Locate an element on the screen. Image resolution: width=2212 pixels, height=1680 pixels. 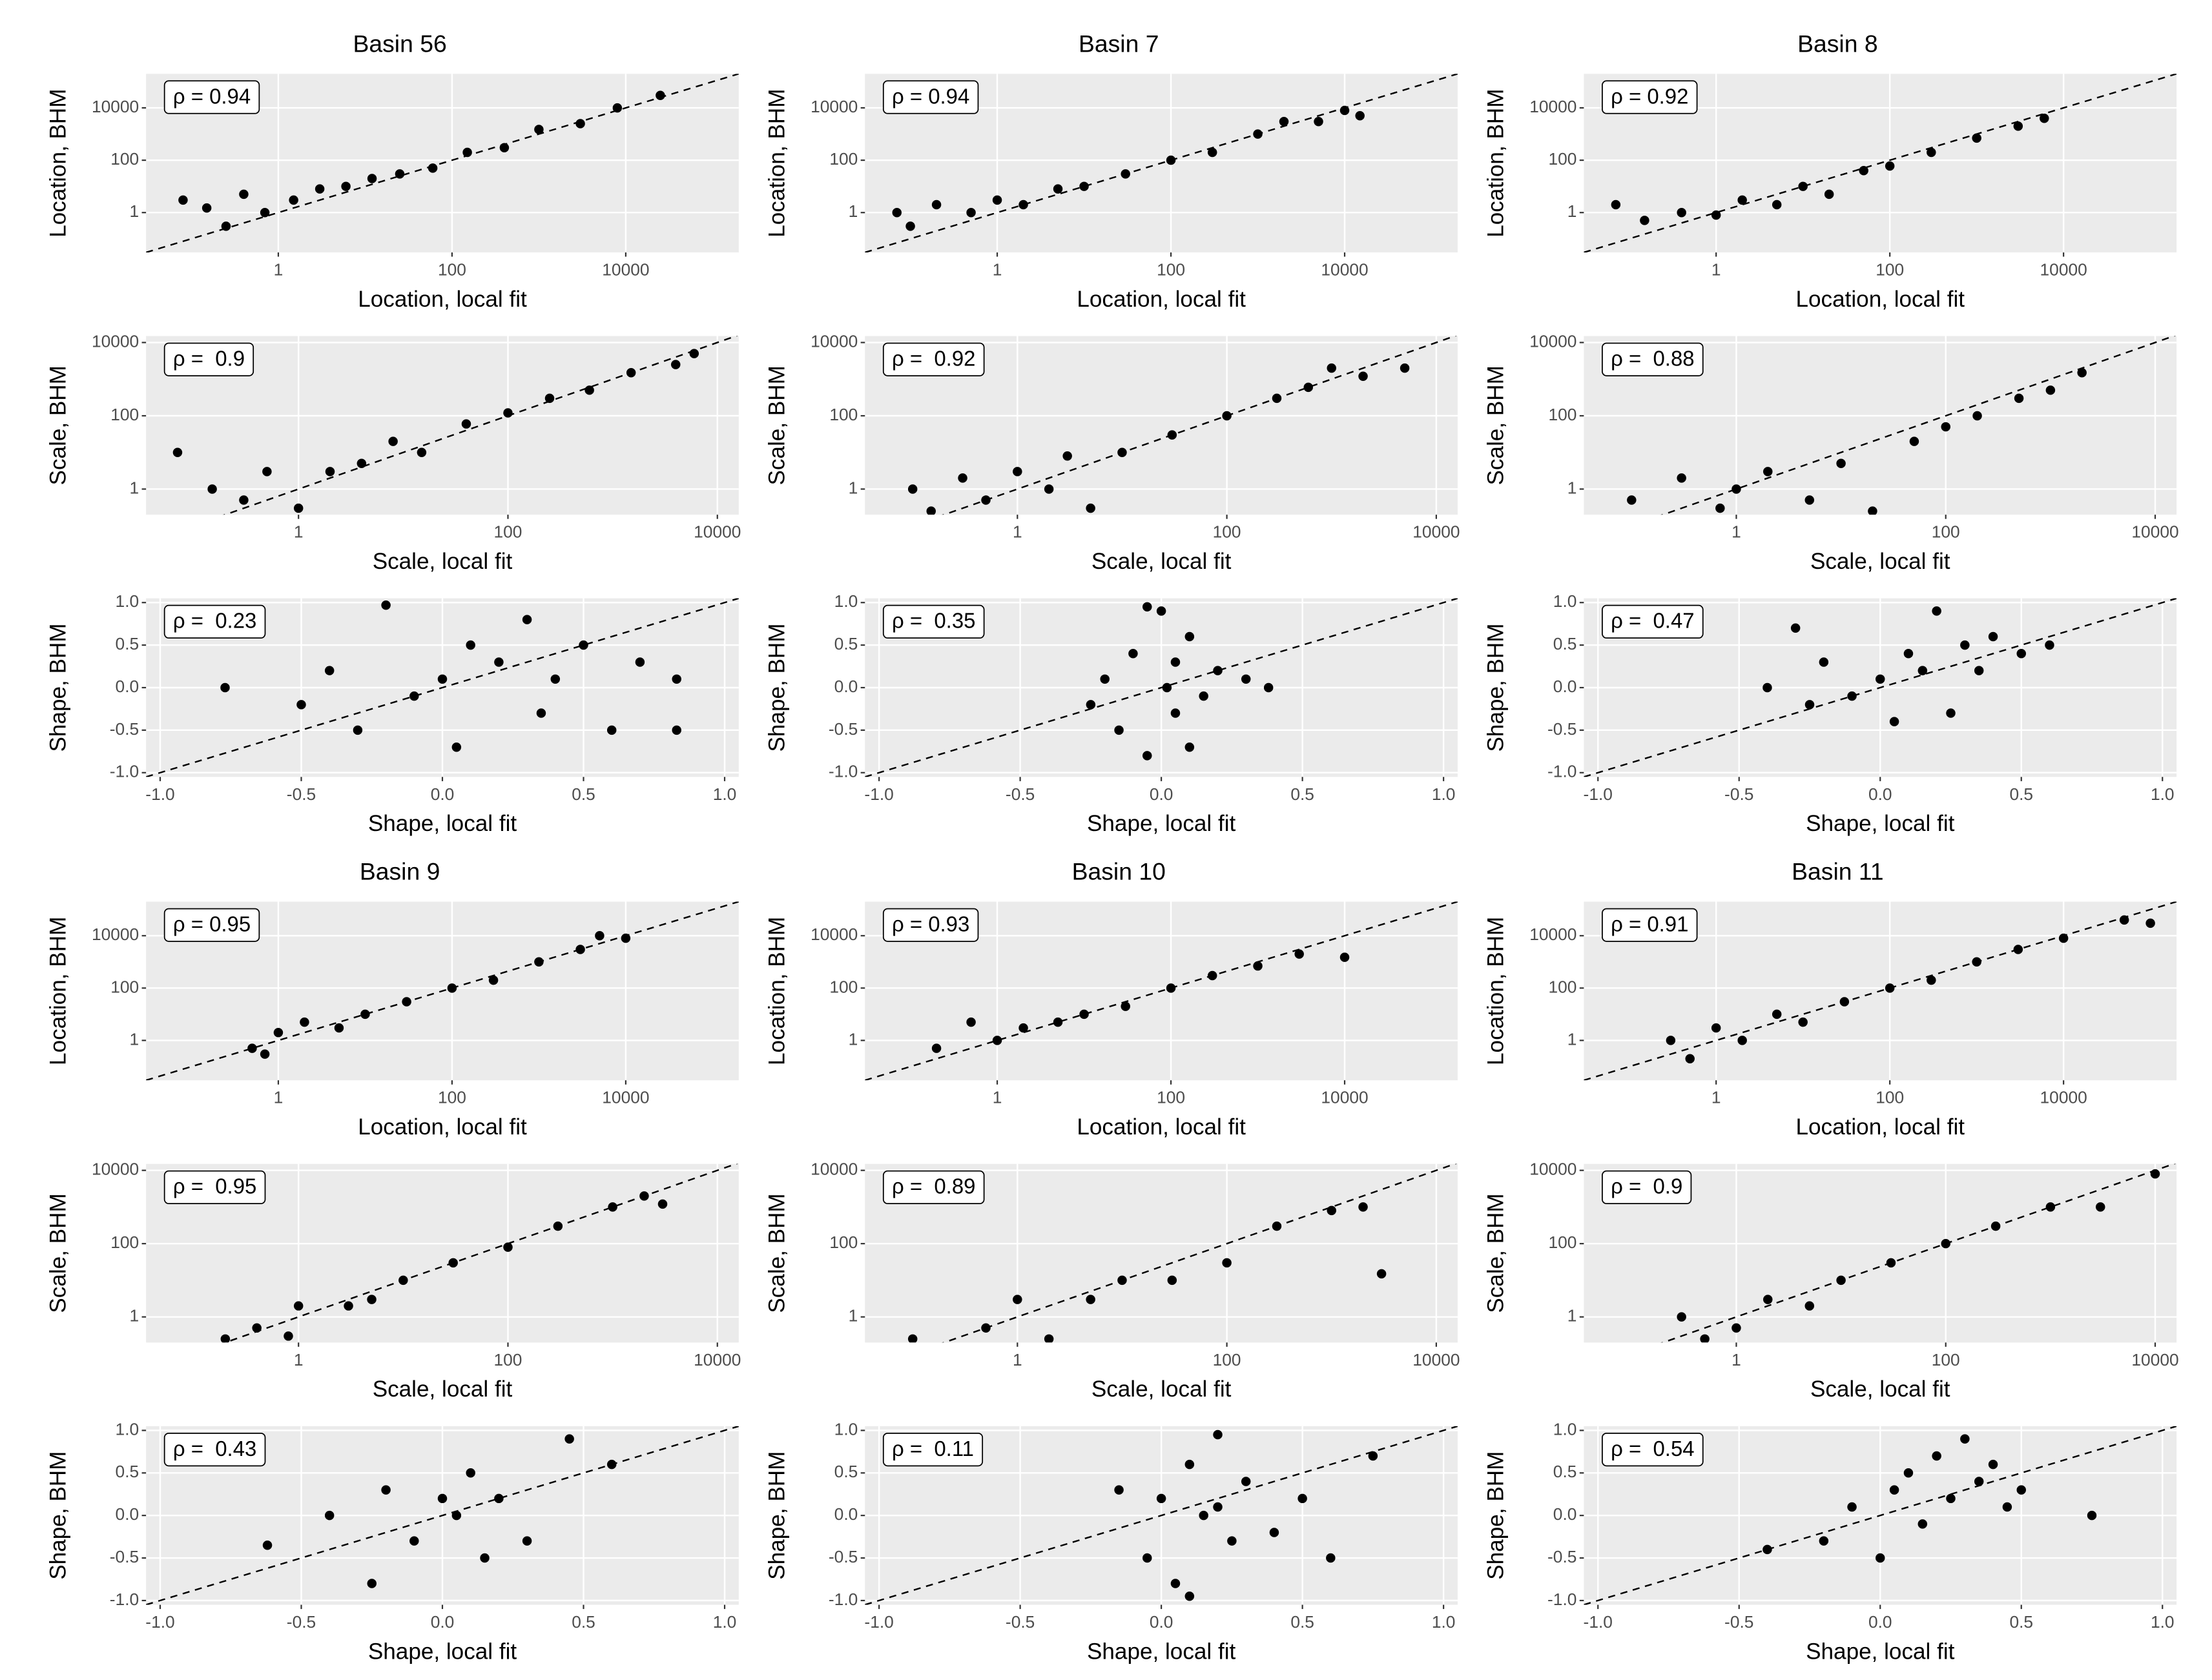
annotation-box is located at coordinates (930, 925).